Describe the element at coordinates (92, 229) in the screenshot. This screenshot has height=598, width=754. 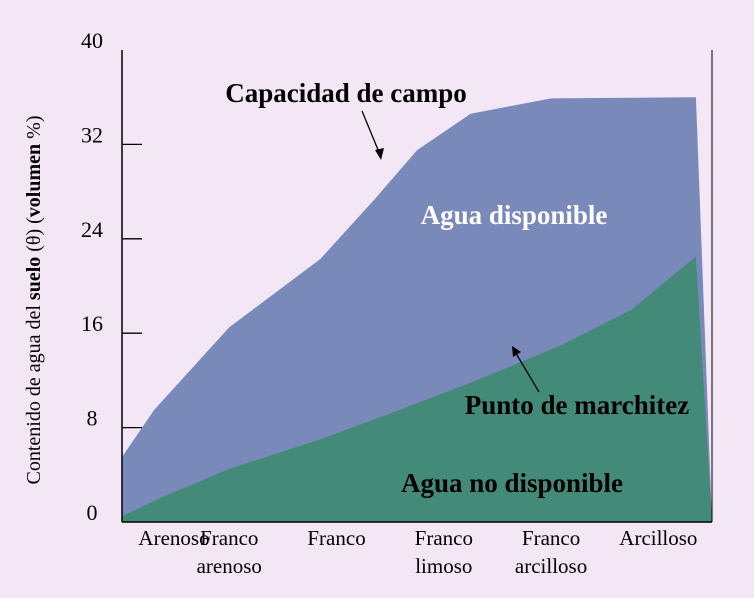
I see `y-tick-label: 24` at that location.